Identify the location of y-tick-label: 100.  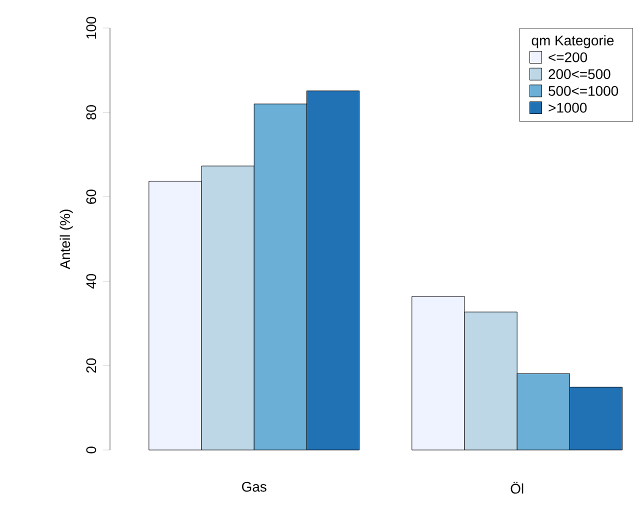
(91, 27).